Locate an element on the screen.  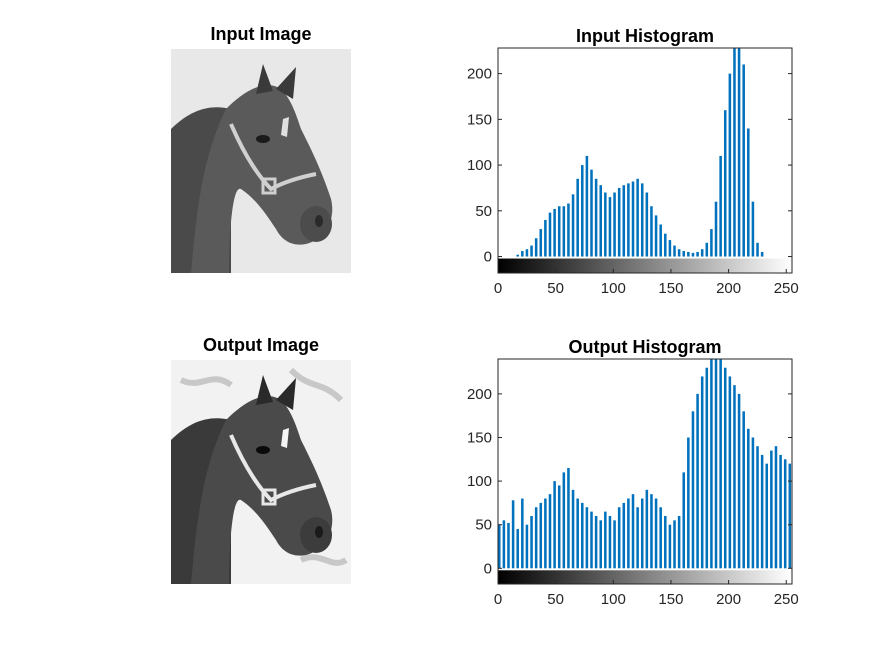
grayscale-colorbar is located at coordinates (645, 265).